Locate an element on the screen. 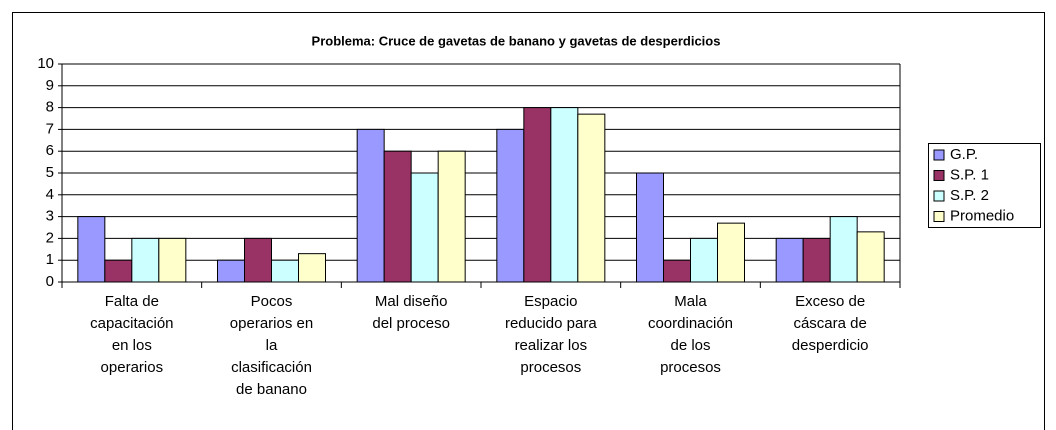 The height and width of the screenshot is (430, 1056). y-tick-label: 3 is located at coordinates (50, 216).